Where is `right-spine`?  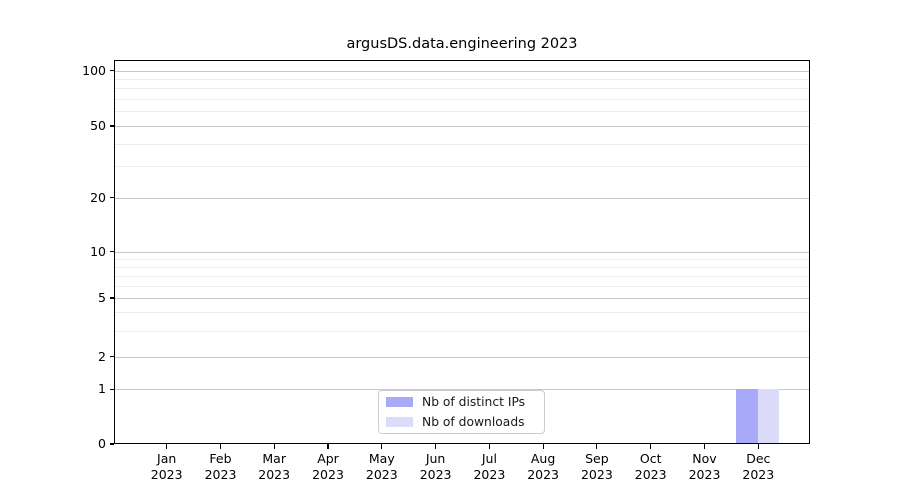 right-spine is located at coordinates (809, 252).